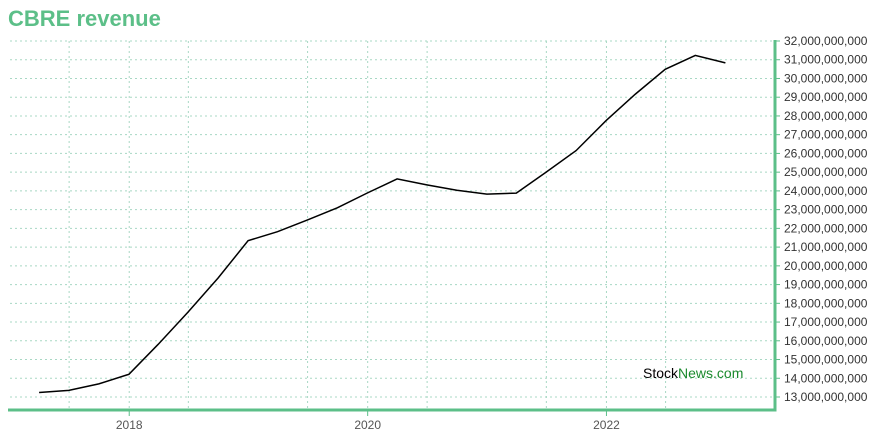 This screenshot has width=880, height=440. What do you see at coordinates (826, 191) in the screenshot?
I see `y-tick-label: 24,000,000,000` at bounding box center [826, 191].